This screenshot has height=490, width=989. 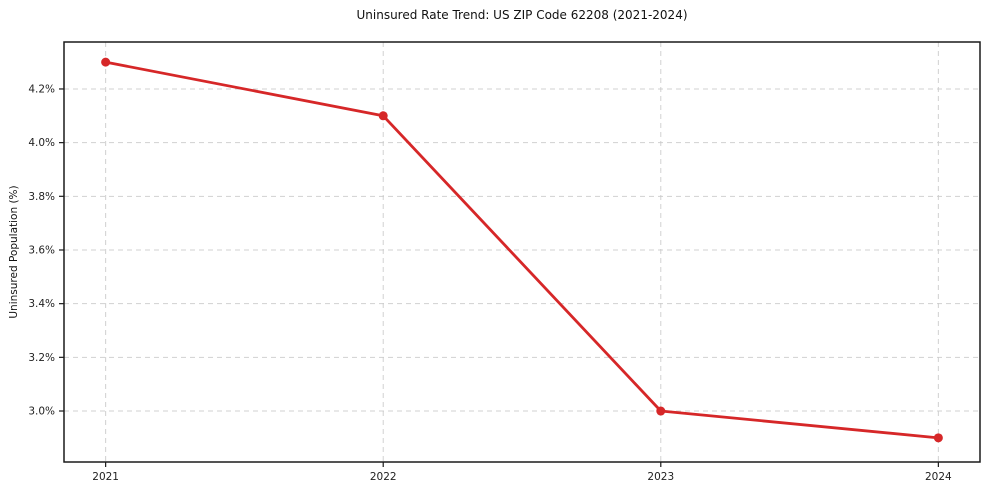 I want to click on x-tick-label: 2021, so click(x=105, y=477).